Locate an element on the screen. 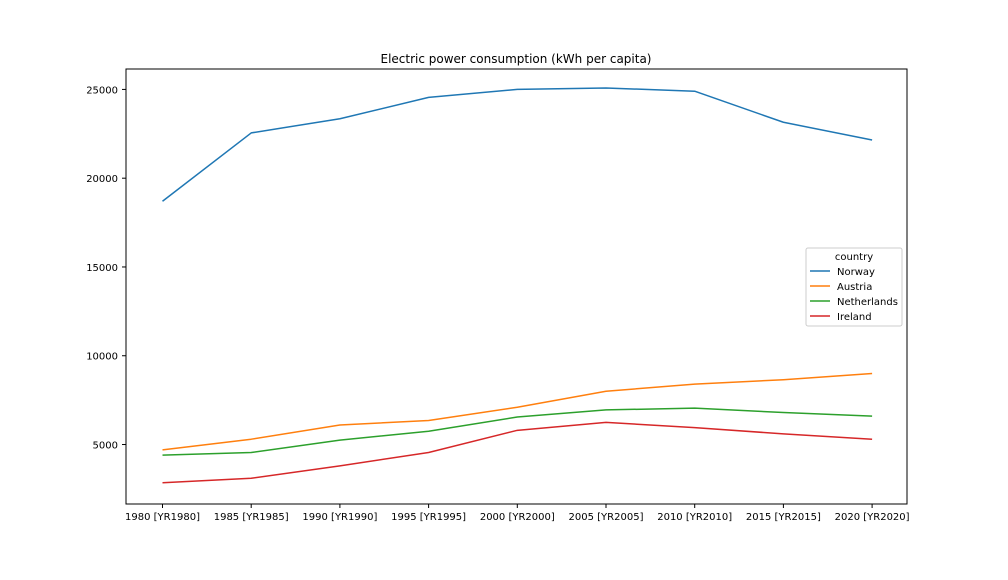 This screenshot has width=1008, height=580. legend-label-norway: Norway is located at coordinates (856, 272).